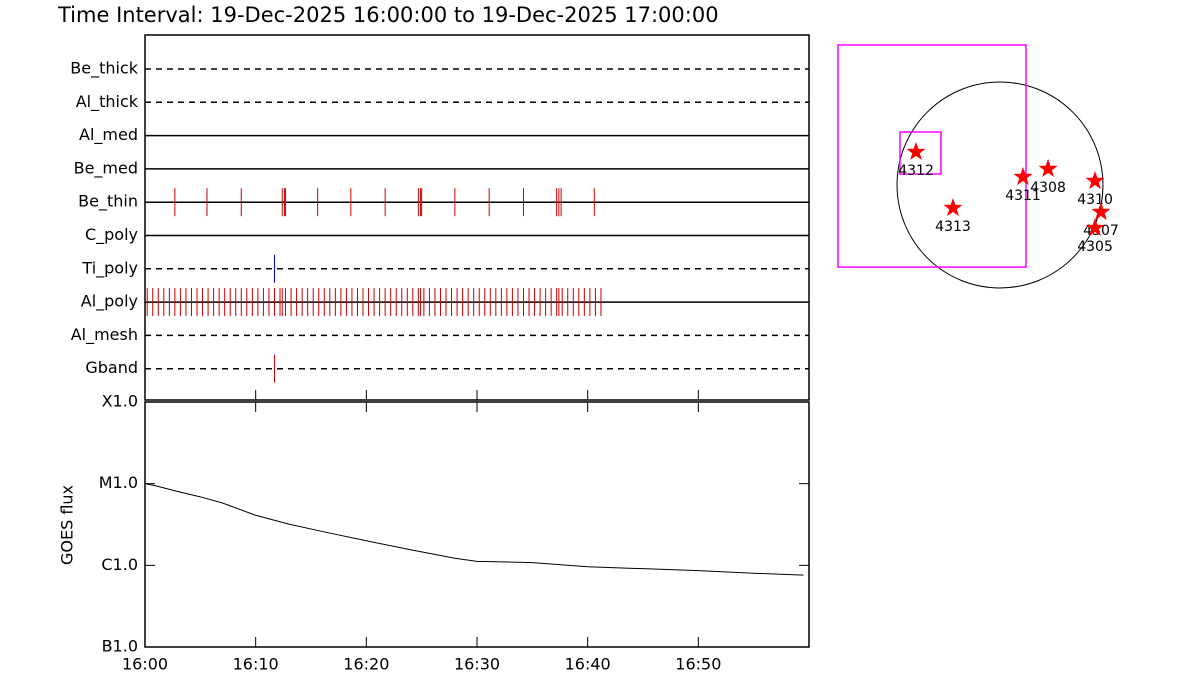 The image size is (1200, 700). I want to click on row-label: Be_thin, so click(108, 202).